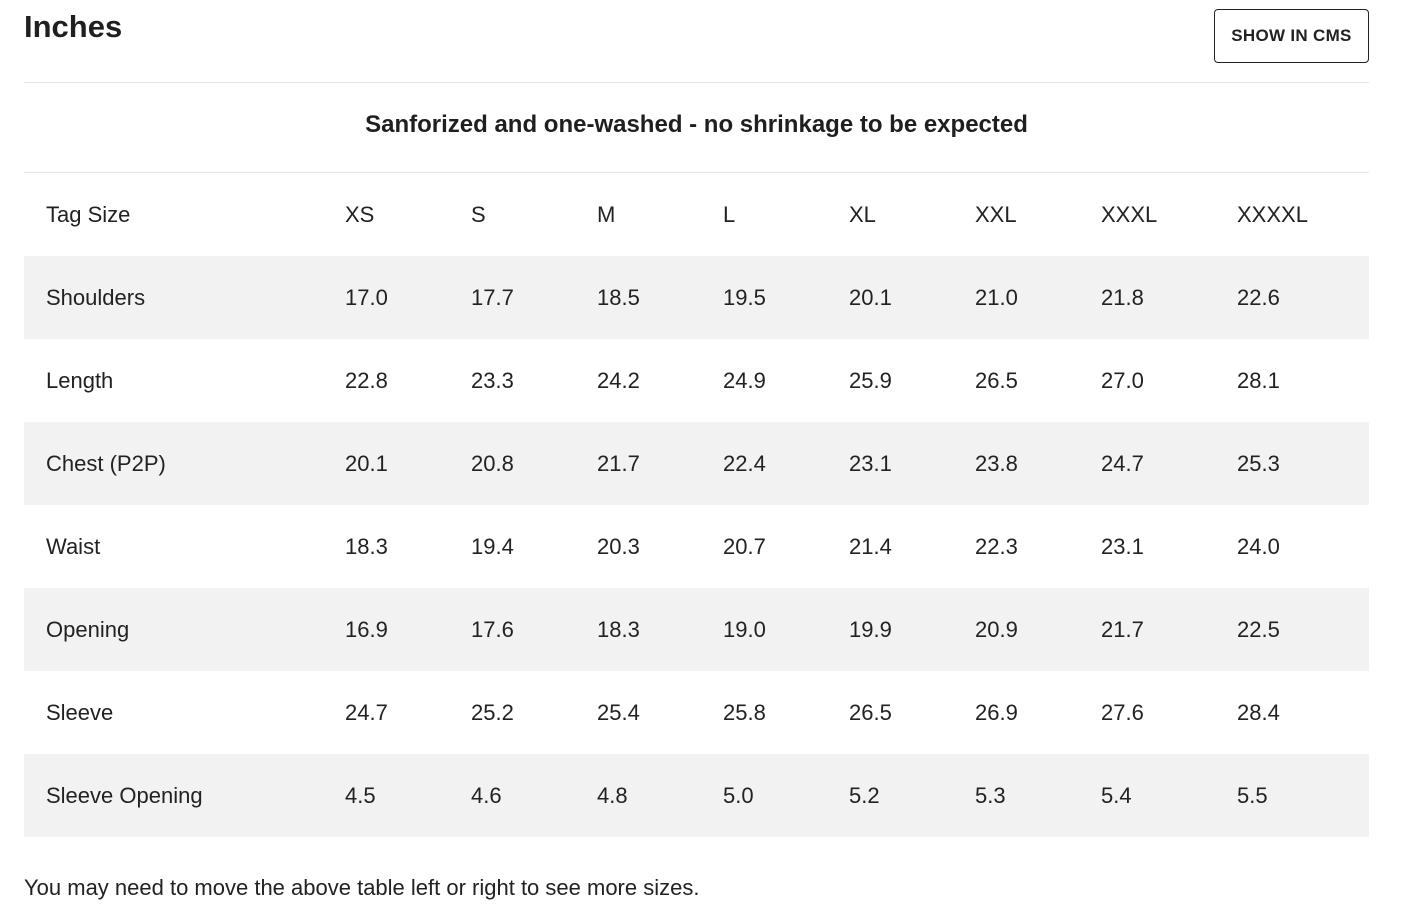  I want to click on size-header-xs: XS, so click(360, 214).